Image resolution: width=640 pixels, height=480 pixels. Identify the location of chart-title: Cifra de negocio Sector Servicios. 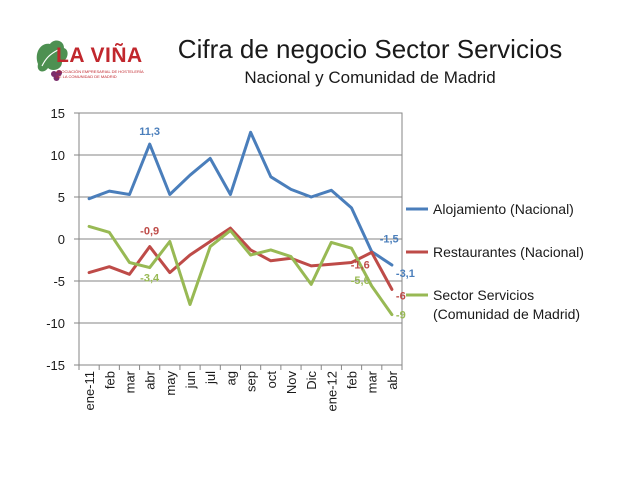
(370, 49).